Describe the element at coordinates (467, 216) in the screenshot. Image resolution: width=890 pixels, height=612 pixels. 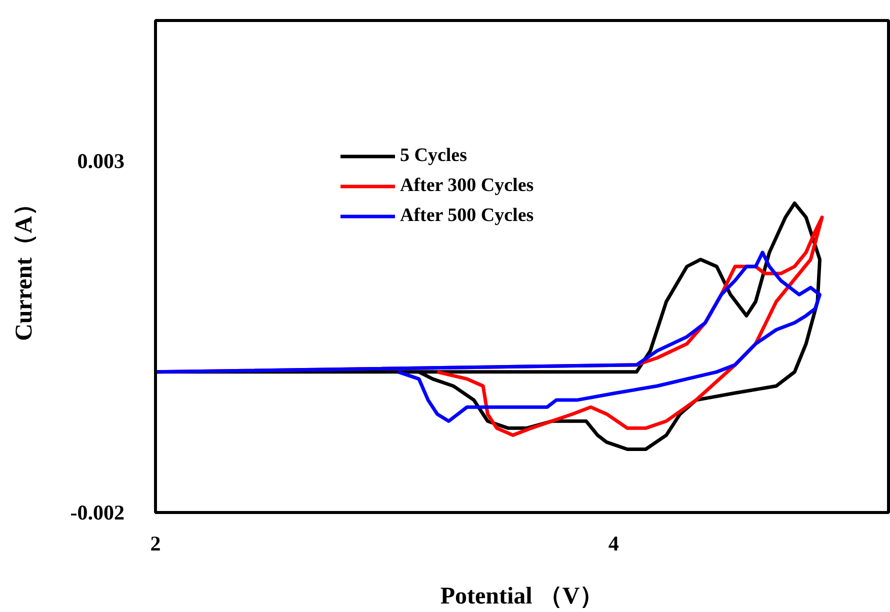
I see `legend-label: After 500 Cycles` at that location.